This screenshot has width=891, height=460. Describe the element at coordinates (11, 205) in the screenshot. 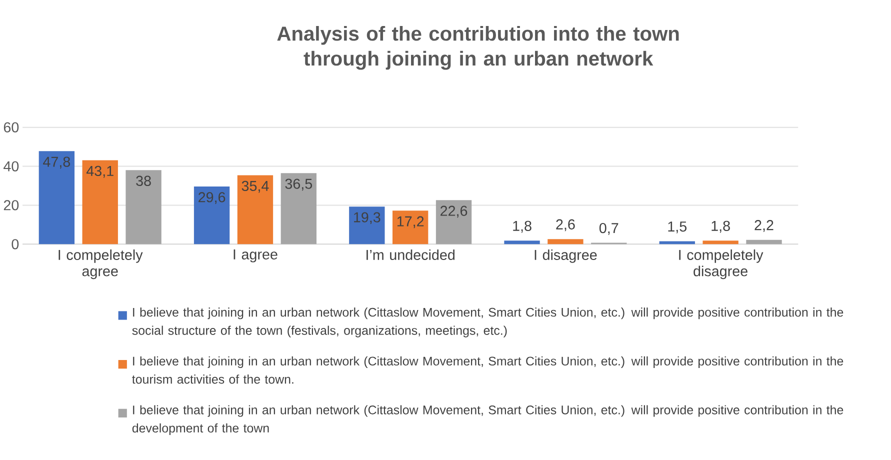

I see `y-tick-label: 20` at that location.